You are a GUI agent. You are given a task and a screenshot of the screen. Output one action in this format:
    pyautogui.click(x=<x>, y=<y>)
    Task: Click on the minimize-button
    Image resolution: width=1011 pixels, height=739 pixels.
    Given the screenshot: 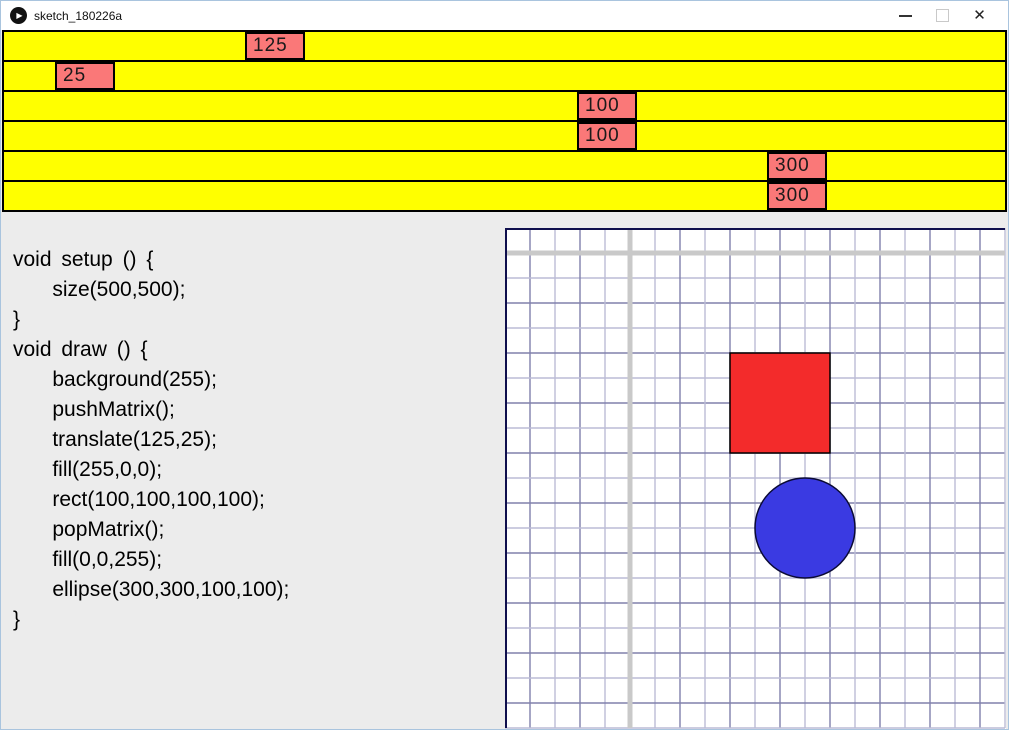 What is the action you would take?
    pyautogui.click(x=905, y=15)
    